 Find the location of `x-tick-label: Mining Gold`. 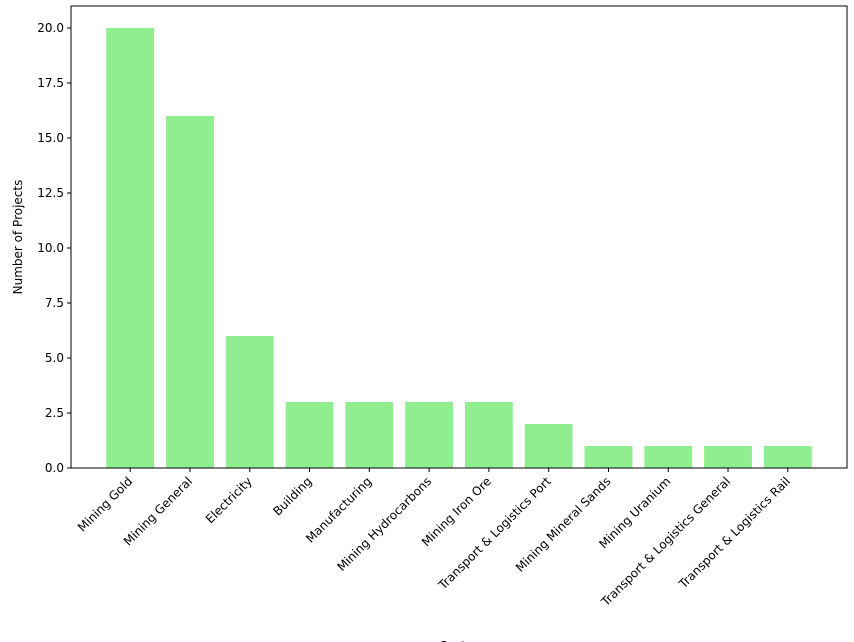

x-tick-label: Mining Gold is located at coordinates (105, 504).